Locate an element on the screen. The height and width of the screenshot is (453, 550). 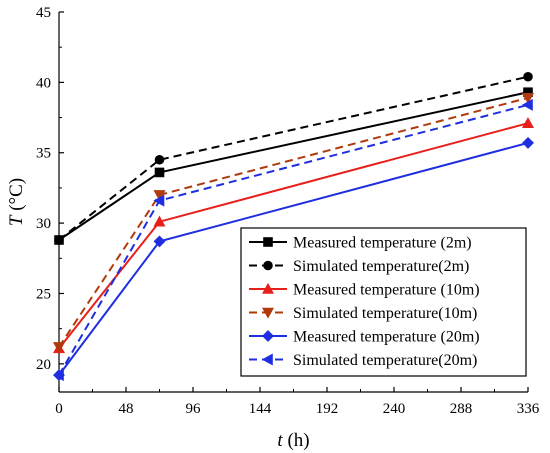
legend-label: Simulated temperature(2m) is located at coordinates (381, 266).